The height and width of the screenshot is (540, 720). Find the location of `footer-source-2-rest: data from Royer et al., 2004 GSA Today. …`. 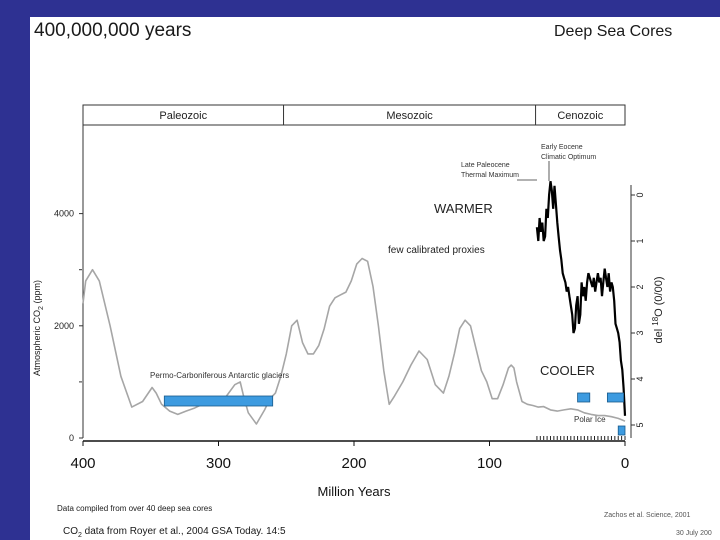

footer-source-2-rest: data from Royer et al., 2004 GSA Today. … is located at coordinates (183, 531).